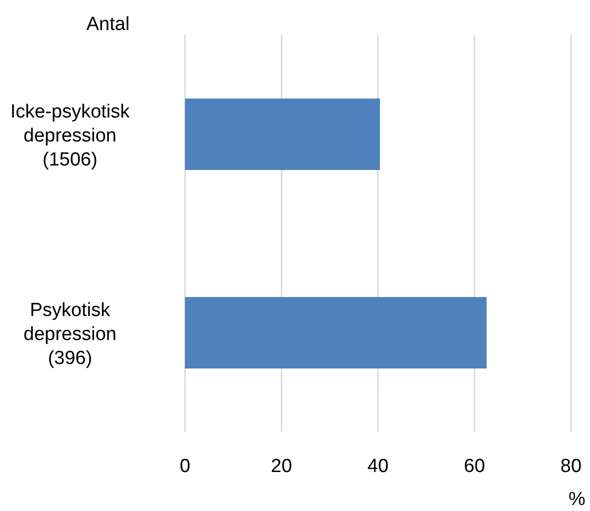  Describe the element at coordinates (70, 334) in the screenshot. I see `y-tick-label: Psykotisk depression (396)` at that location.